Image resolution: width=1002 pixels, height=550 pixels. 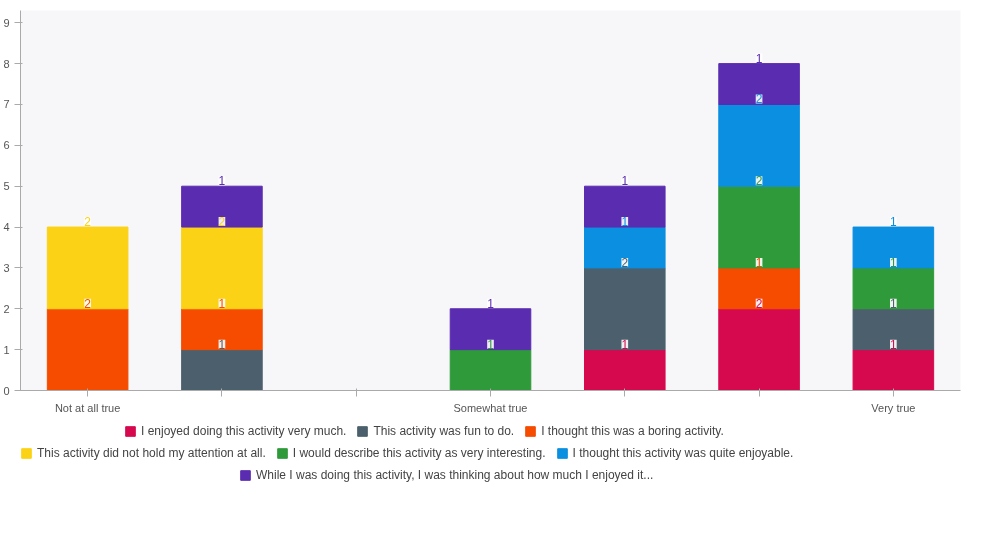 What do you see at coordinates (87, 407) in the screenshot?
I see `x-tick-label: Not at all true` at bounding box center [87, 407].